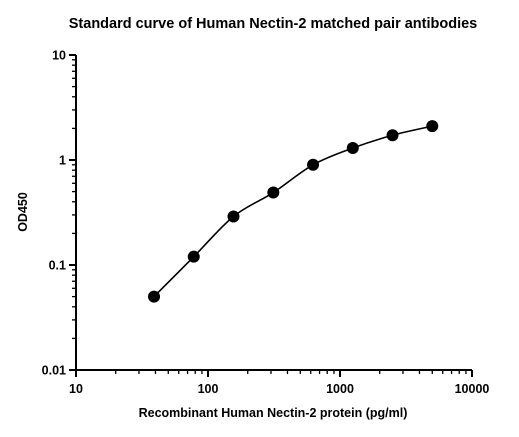  What do you see at coordinates (54, 371) in the screenshot?
I see `y-tick-label: 0.01` at bounding box center [54, 371].